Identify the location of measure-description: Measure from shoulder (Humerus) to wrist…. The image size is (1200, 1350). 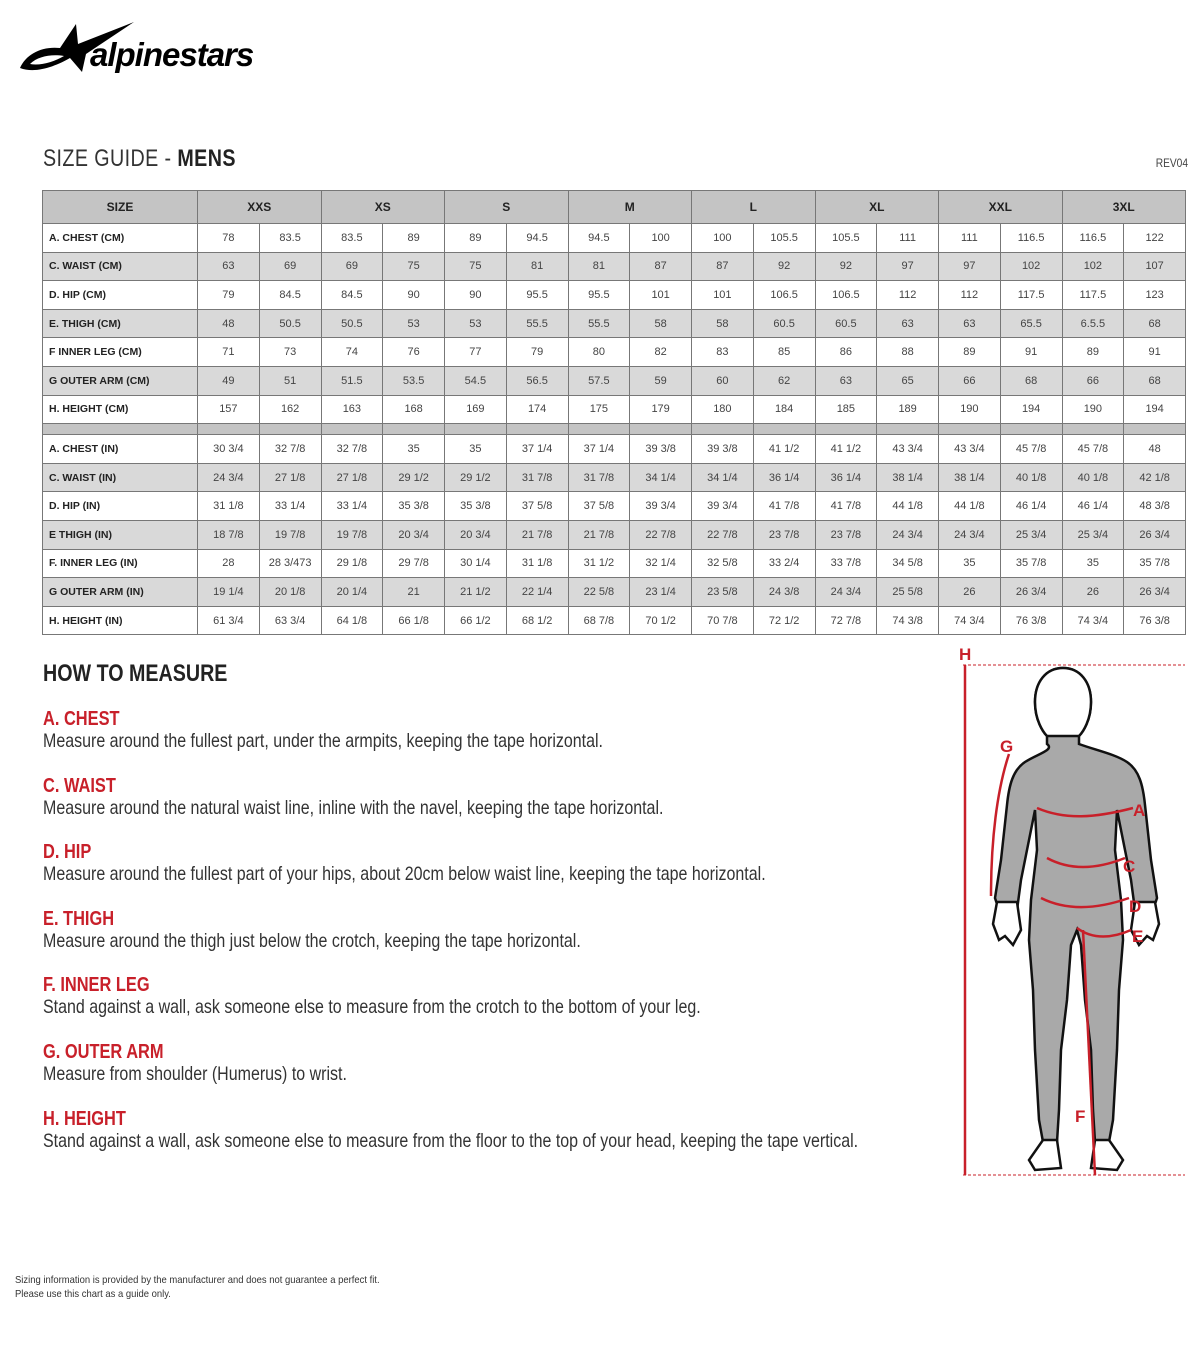
(195, 1074).